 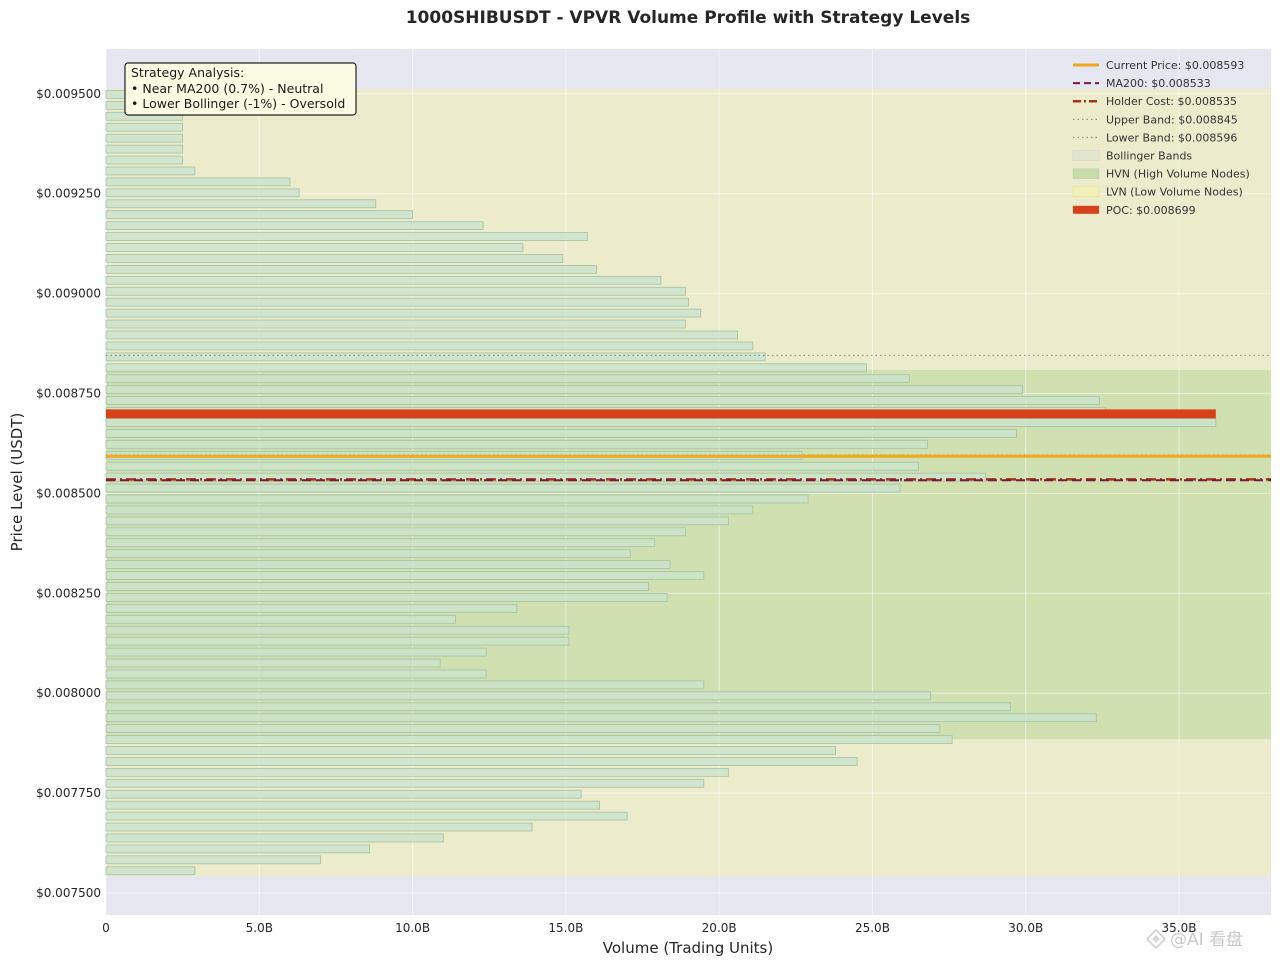 I want to click on level-lines, so click(x=688, y=418).